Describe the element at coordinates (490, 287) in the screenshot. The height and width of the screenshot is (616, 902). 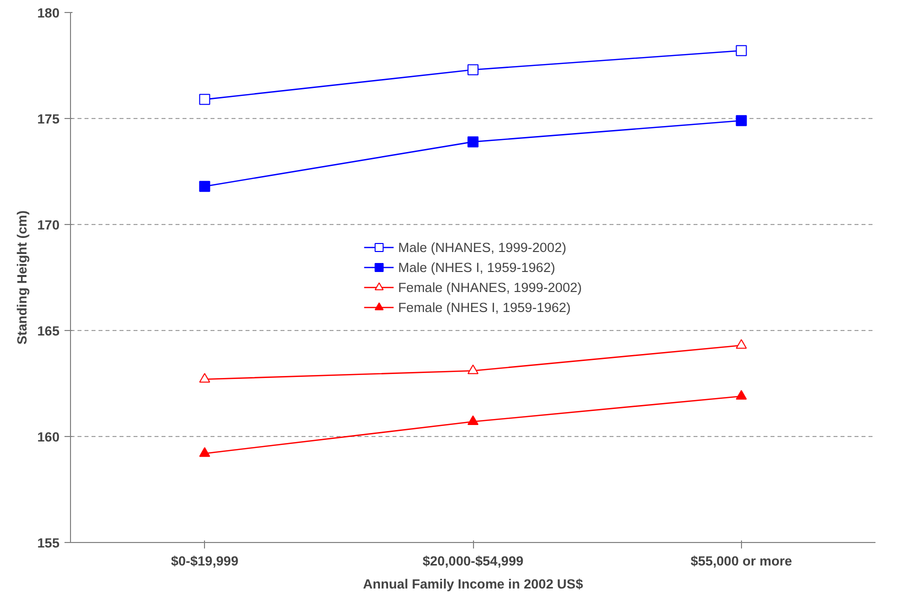
I see `legend-label: Female (NHANES, 1999-2002)` at that location.